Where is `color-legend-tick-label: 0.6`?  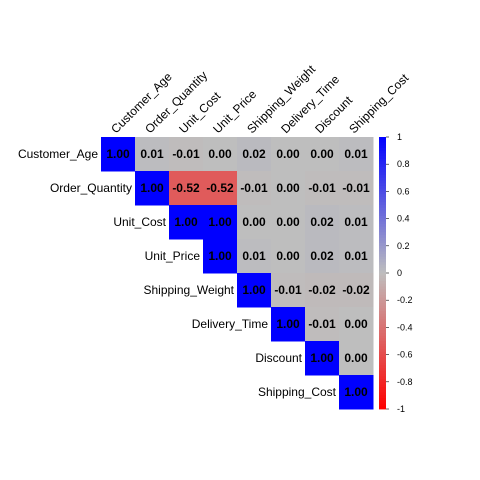 color-legend-tick-label: 0.6 is located at coordinates (403, 191).